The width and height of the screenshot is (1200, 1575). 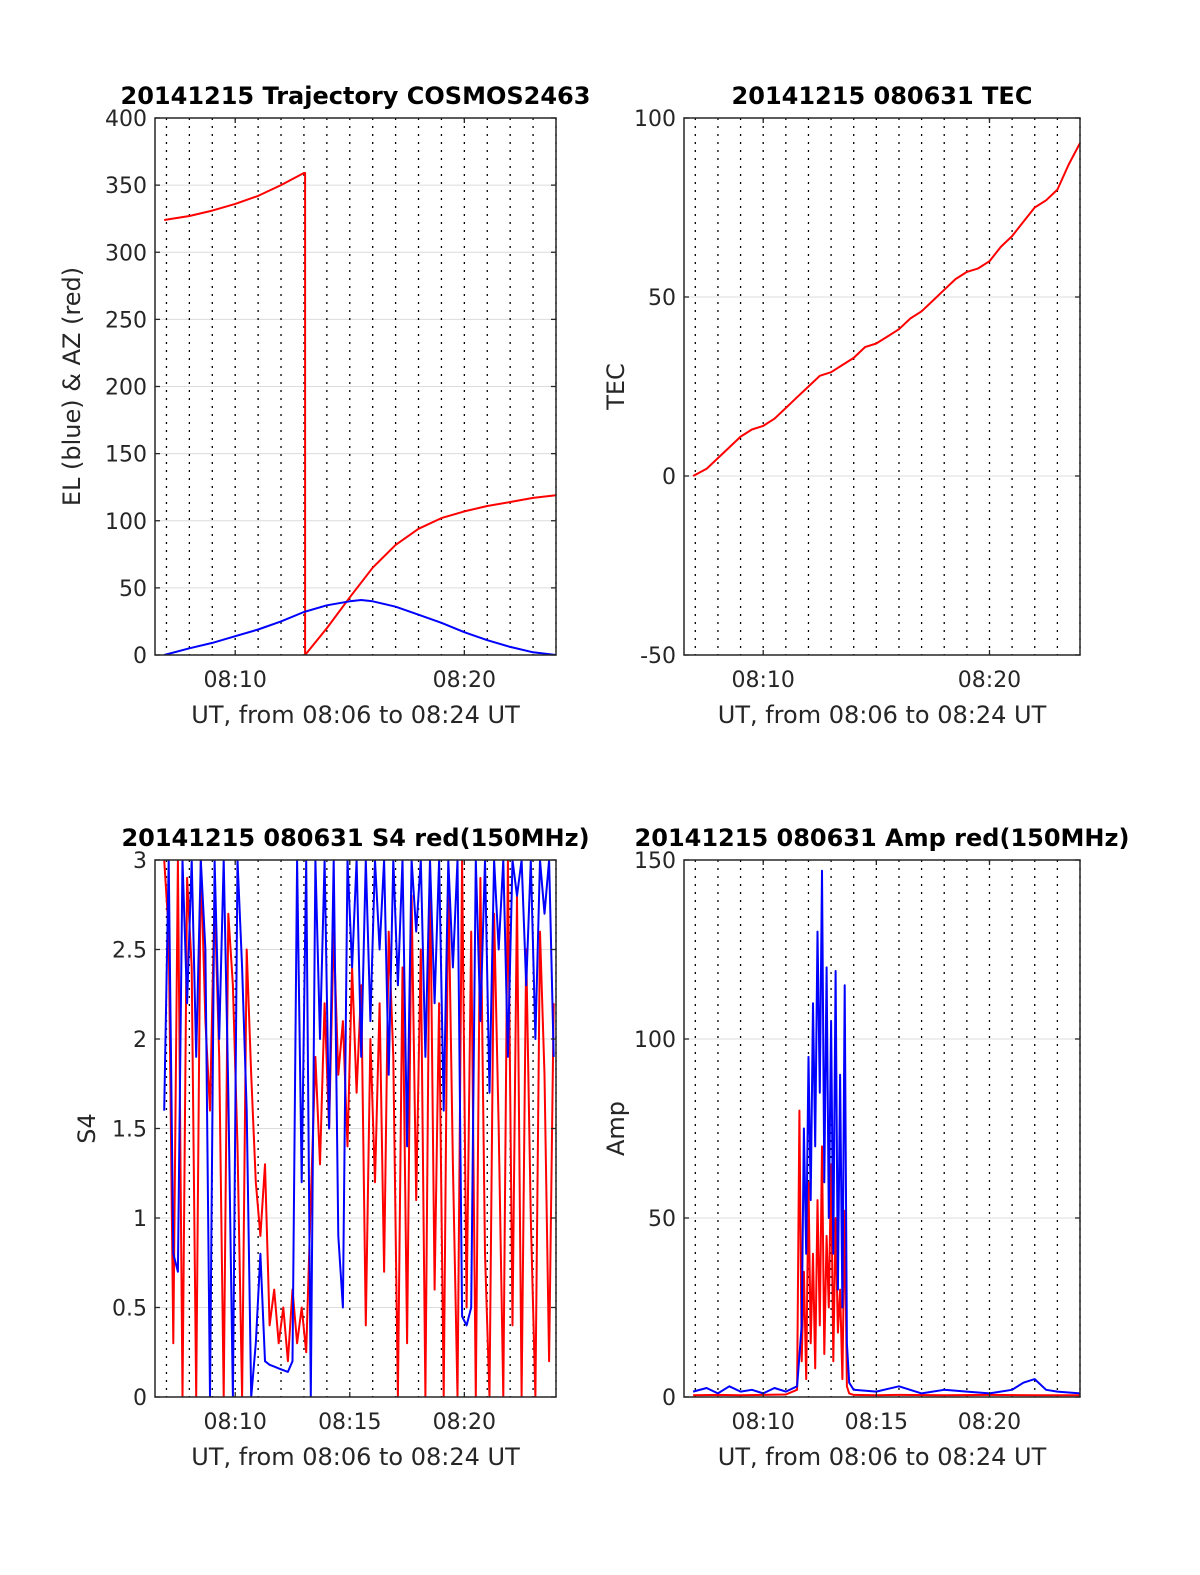 What do you see at coordinates (140, 1040) in the screenshot?
I see `y-tick-label: 2` at bounding box center [140, 1040].